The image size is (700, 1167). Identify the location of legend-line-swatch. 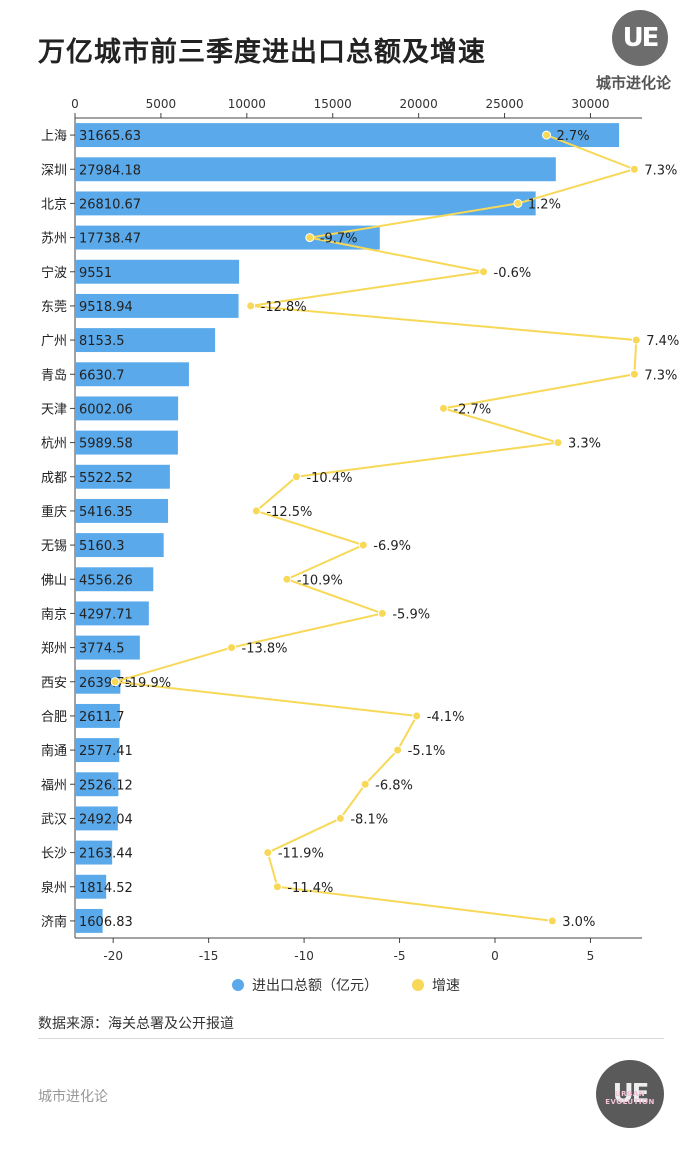
(418, 985).